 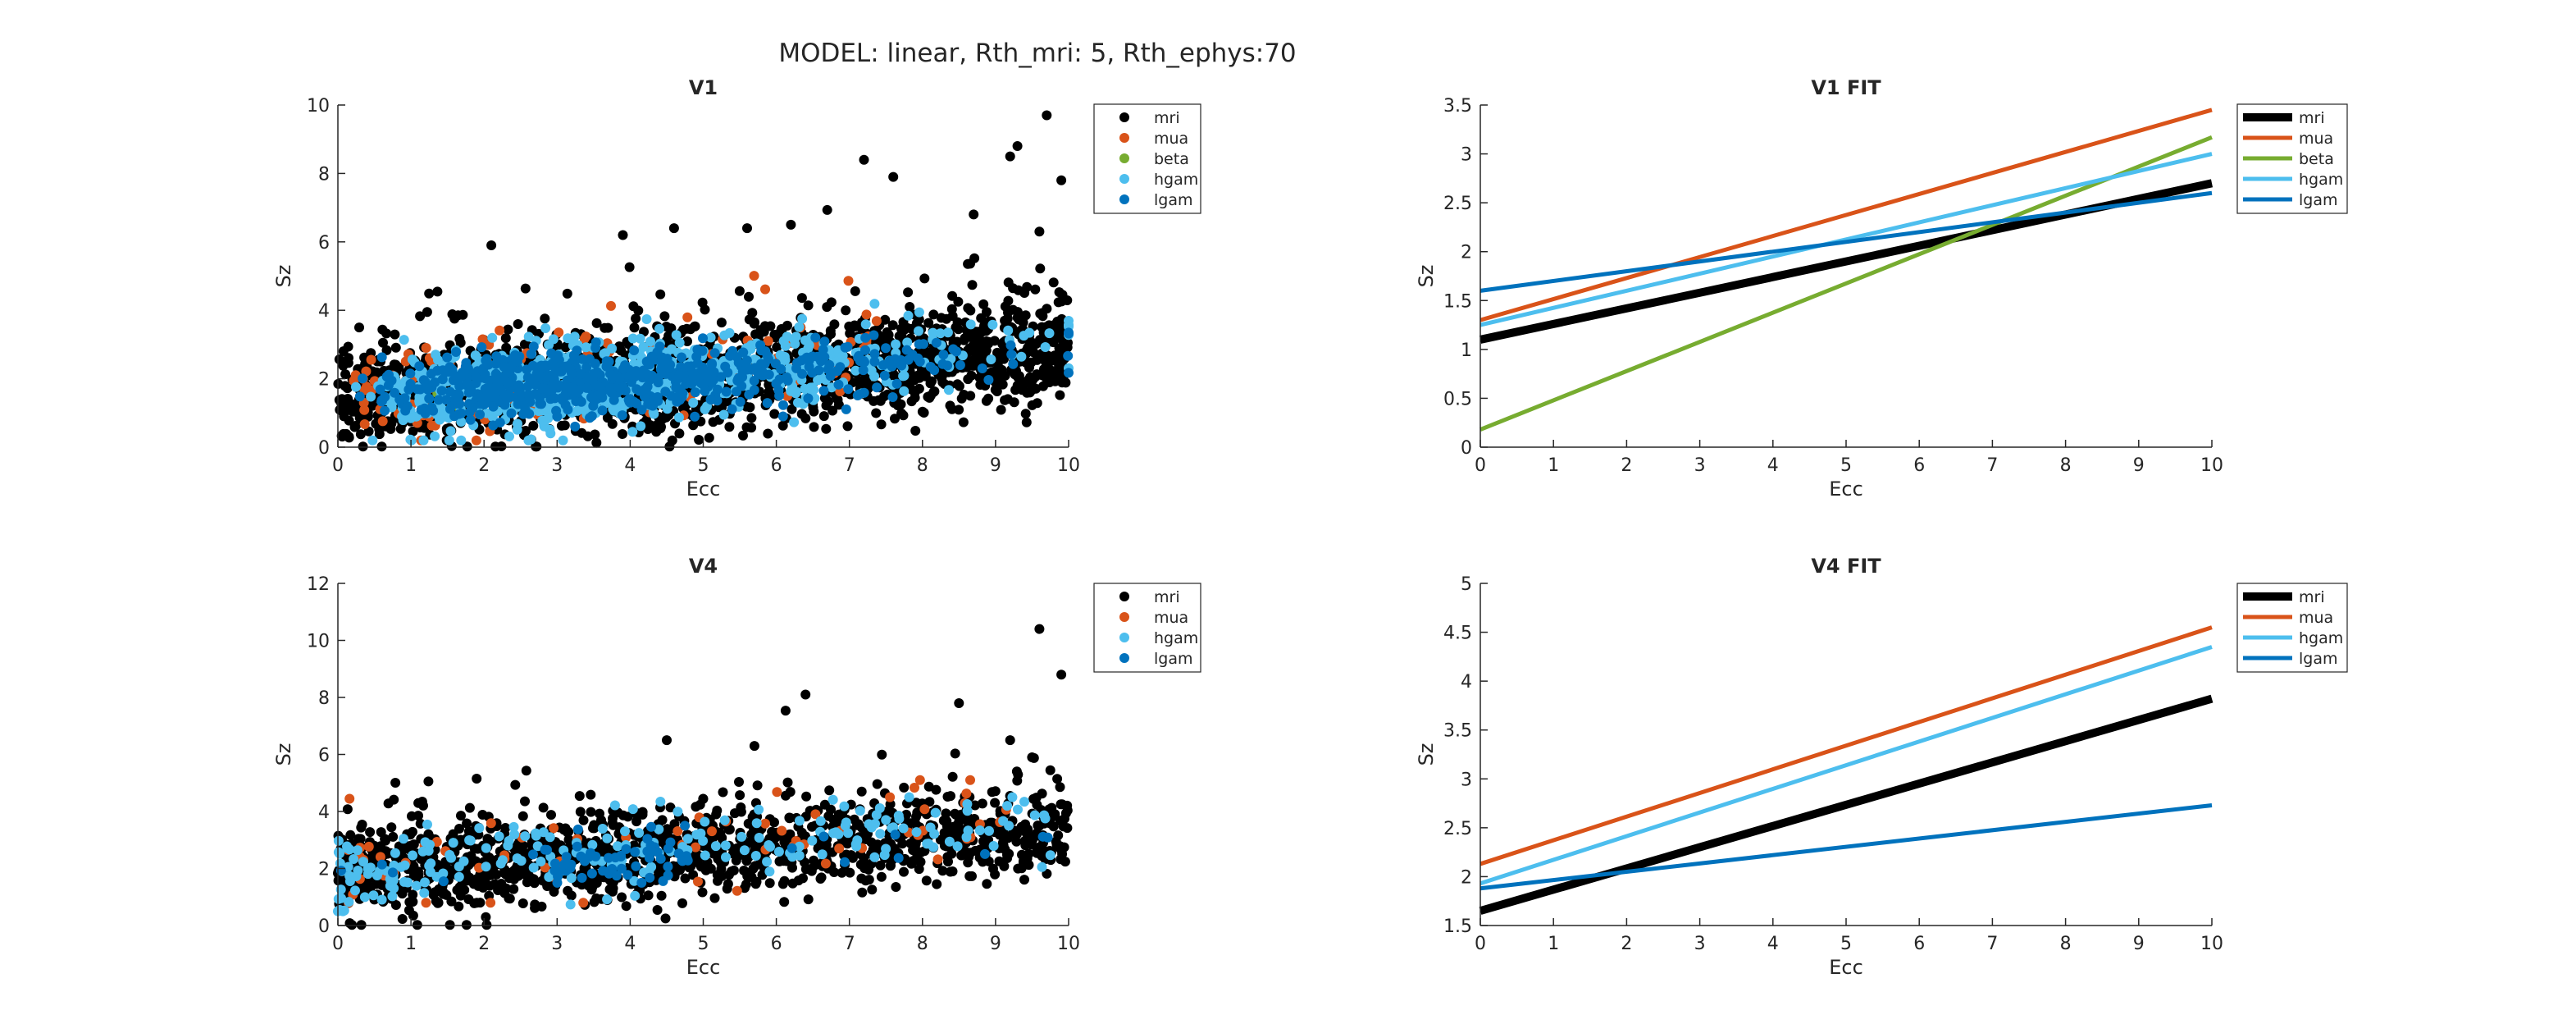 What do you see at coordinates (324, 312) in the screenshot?
I see `y-tick-label: 4` at bounding box center [324, 312].